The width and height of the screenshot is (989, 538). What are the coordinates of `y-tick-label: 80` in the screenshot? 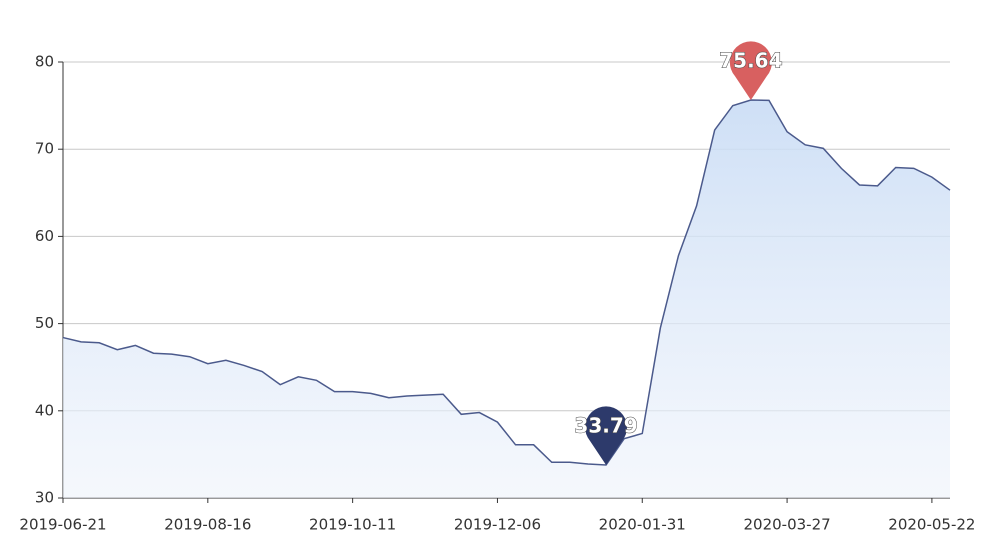 It's located at (44, 62).